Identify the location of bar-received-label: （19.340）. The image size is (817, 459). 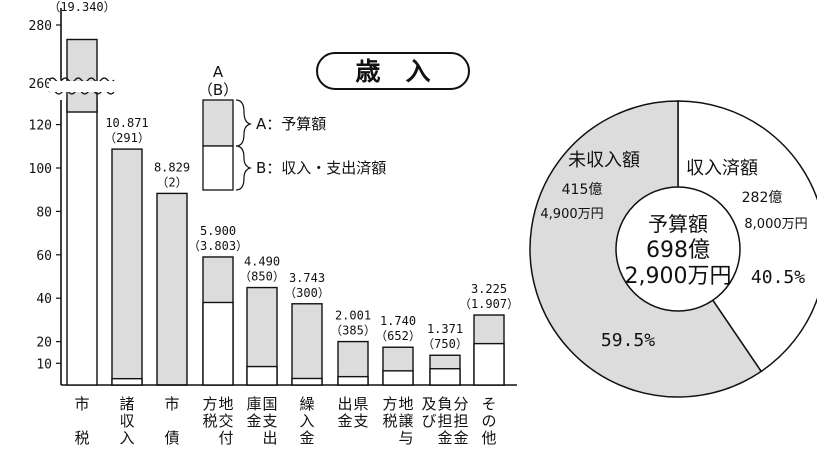
(81, 7).